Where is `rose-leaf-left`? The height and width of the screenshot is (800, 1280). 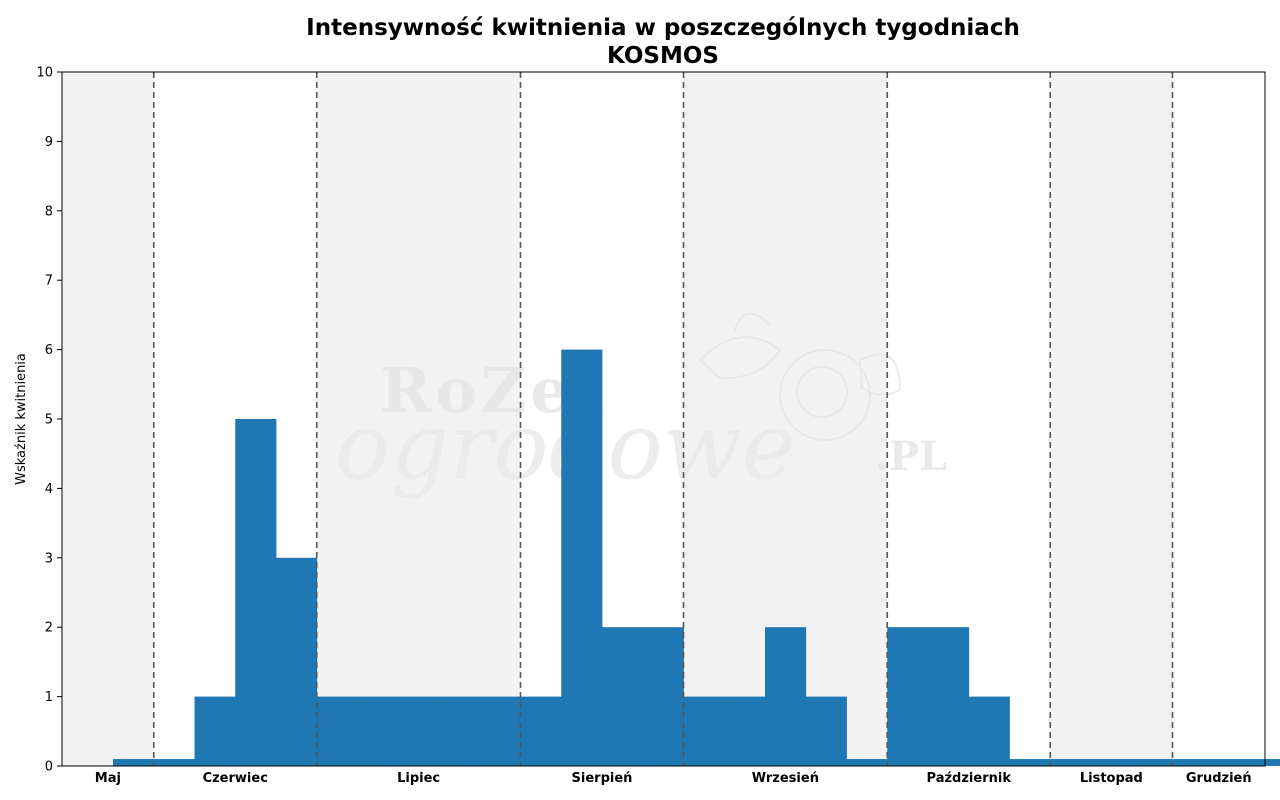 rose-leaf-left is located at coordinates (740, 358).